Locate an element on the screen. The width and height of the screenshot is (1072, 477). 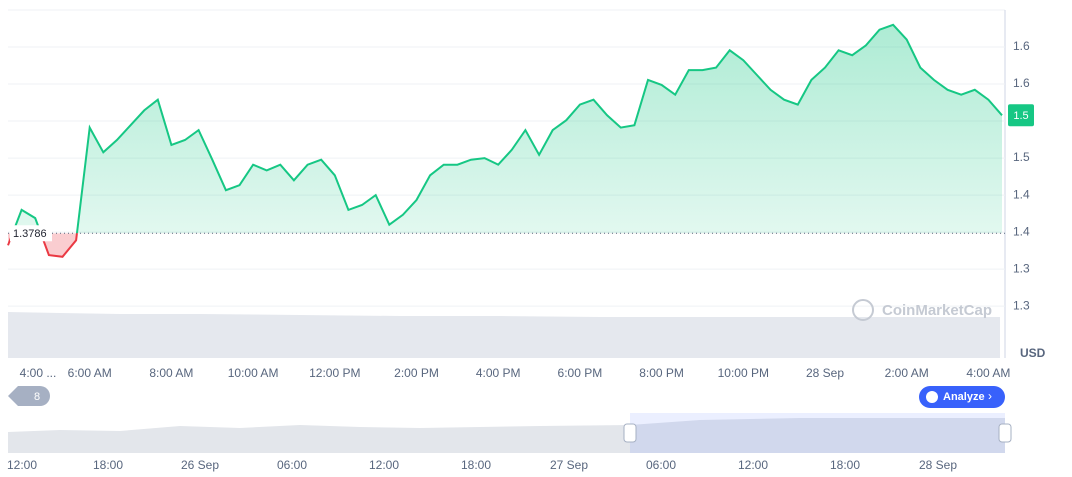
navigator-handle-left is located at coordinates (630, 433).